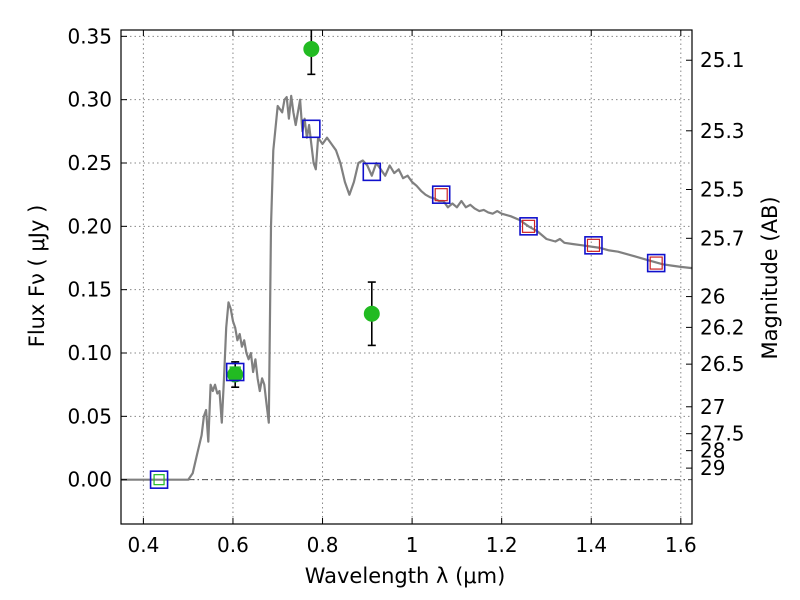 This screenshot has height=600, width=800. What do you see at coordinates (89, 226) in the screenshot?
I see `y-tick-label: 0.20` at bounding box center [89, 226].